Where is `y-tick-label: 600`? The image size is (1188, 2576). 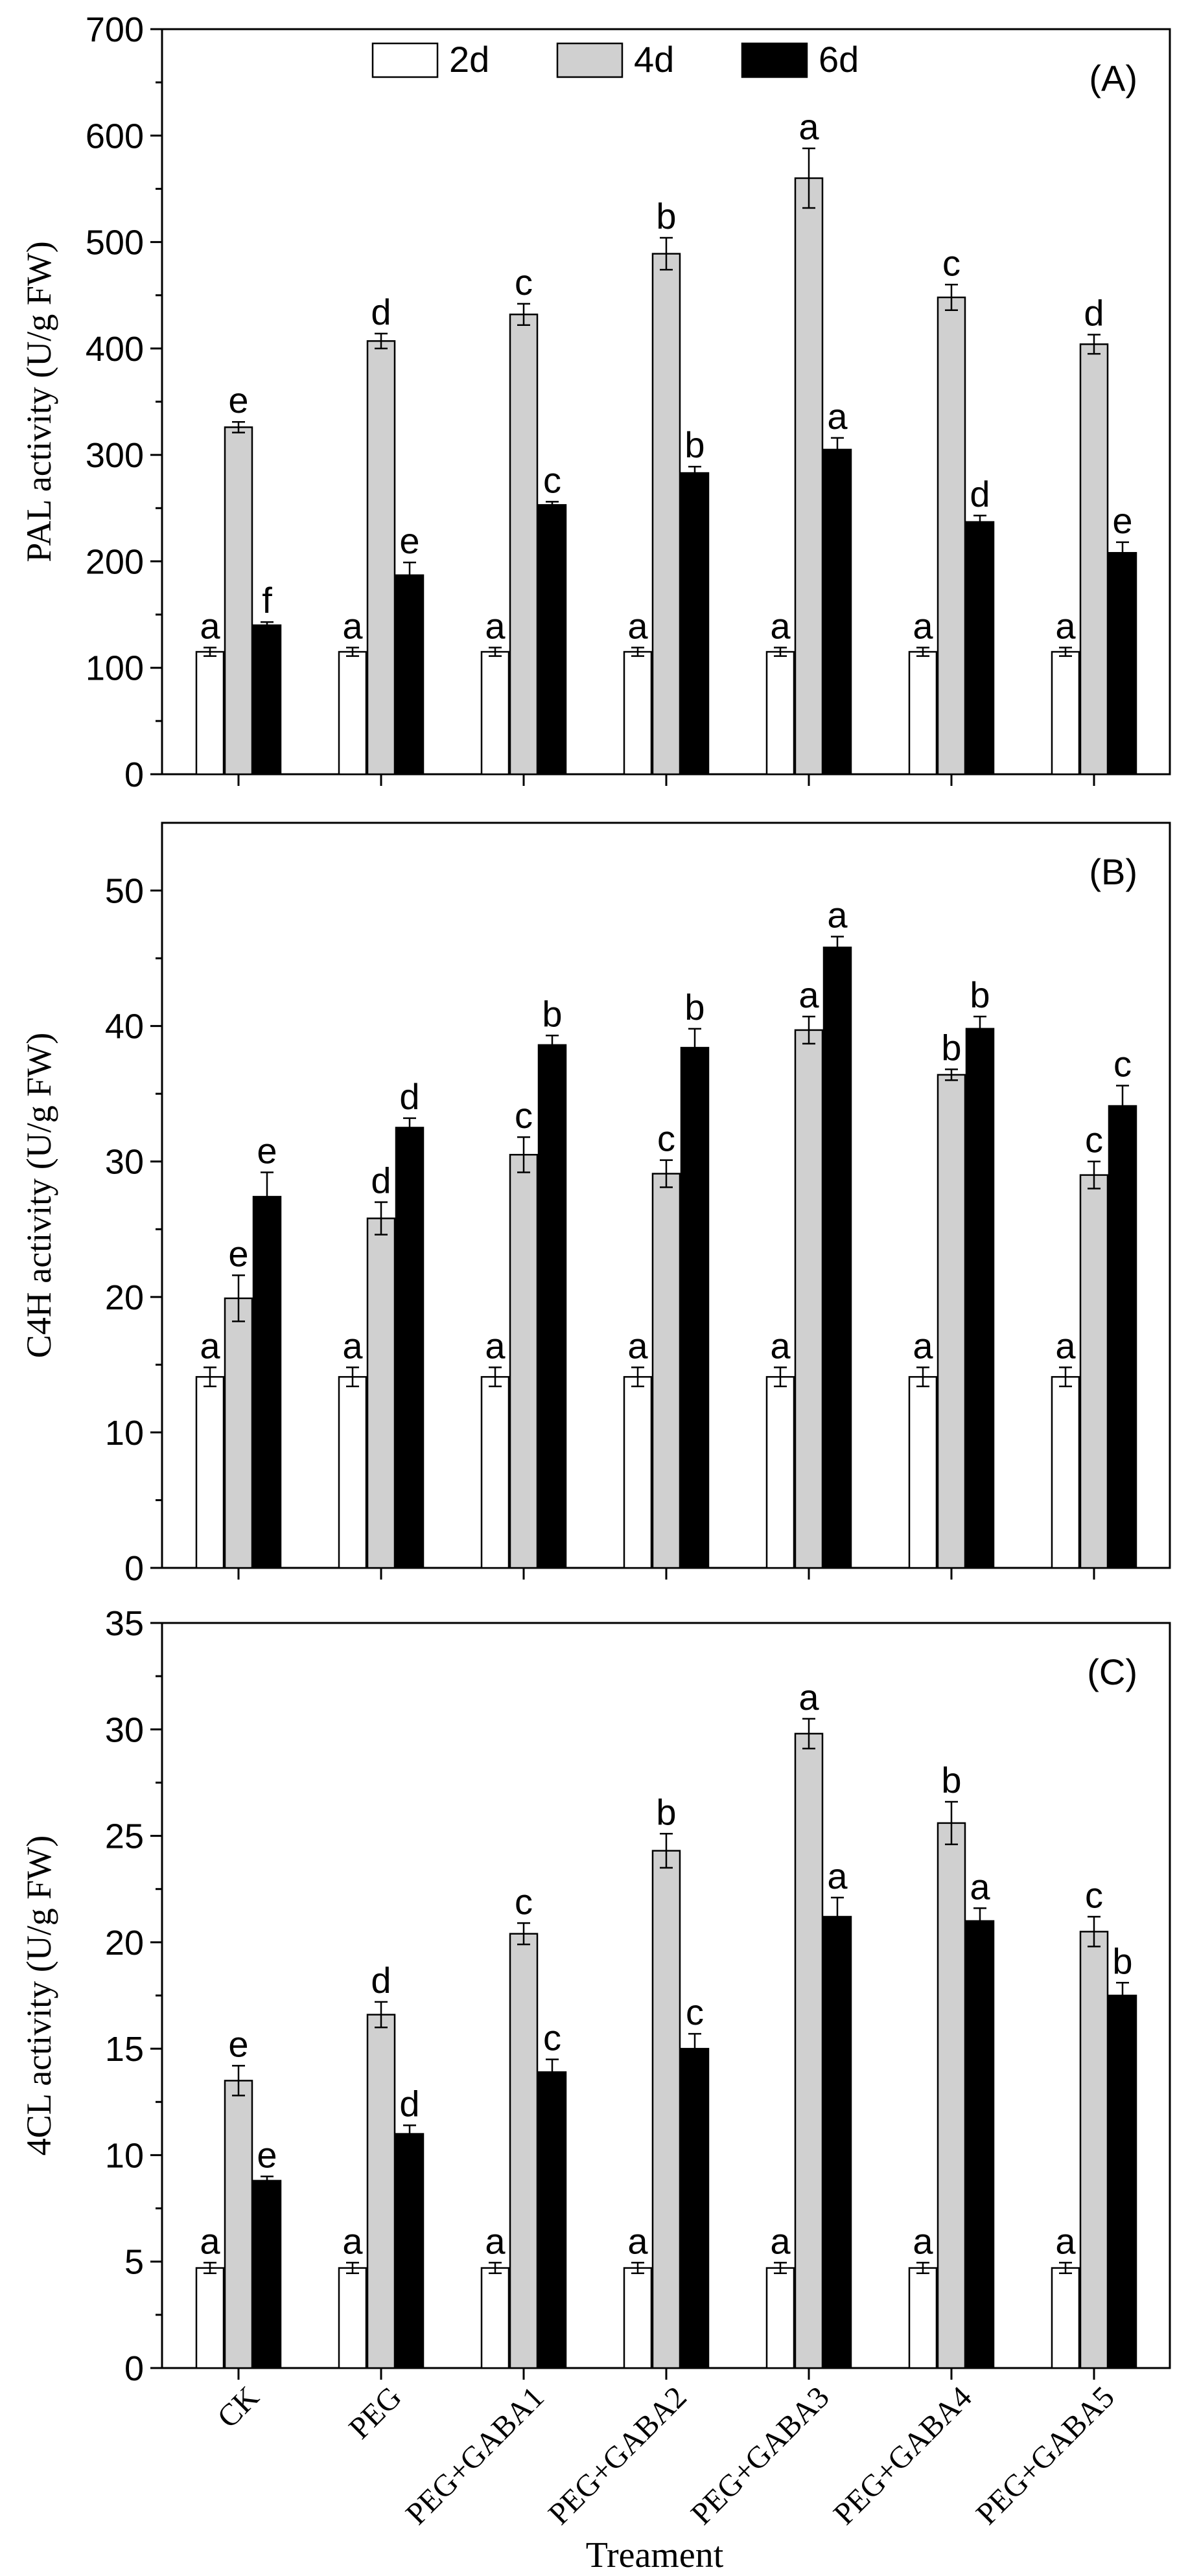
y-tick-label: 600 is located at coordinates (115, 136).